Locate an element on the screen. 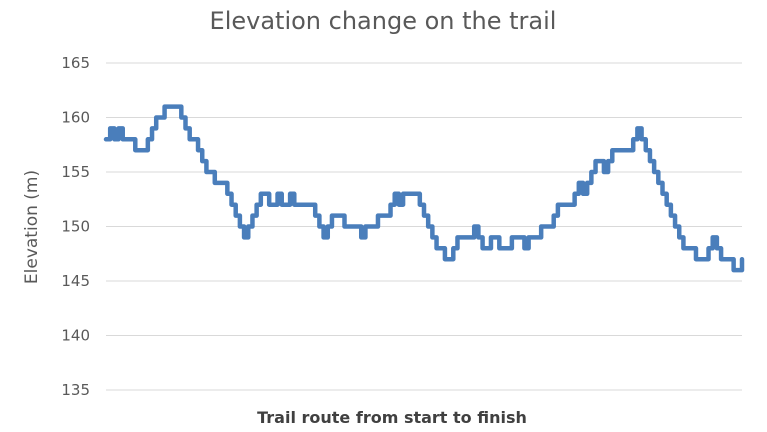 The image size is (767, 432). y-tick-label: 145 is located at coordinates (75, 281).